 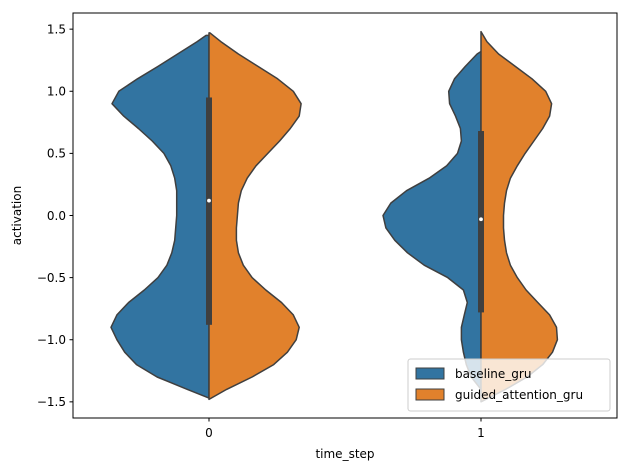 I want to click on y-tick-label: −1.0, so click(x=51, y=340).